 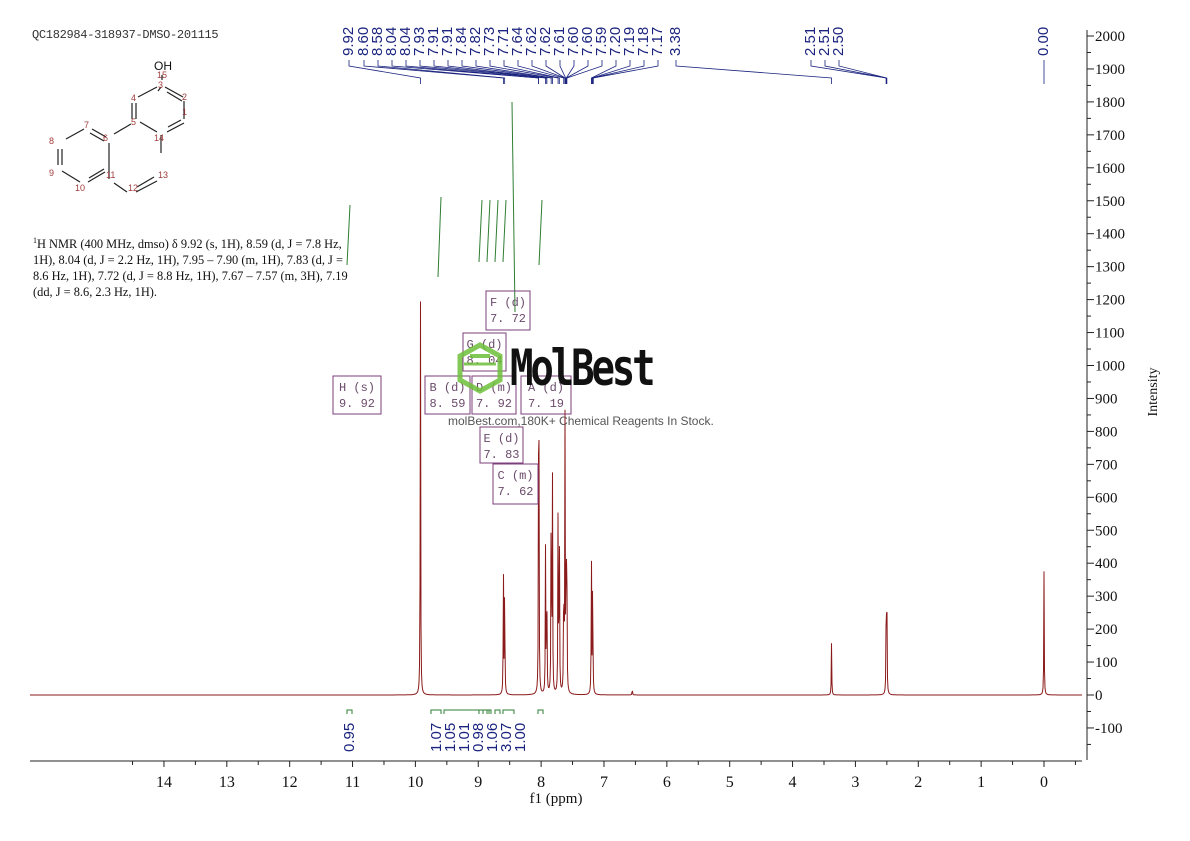 I want to click on peak-shift-label: 7.59, so click(x=601, y=41).